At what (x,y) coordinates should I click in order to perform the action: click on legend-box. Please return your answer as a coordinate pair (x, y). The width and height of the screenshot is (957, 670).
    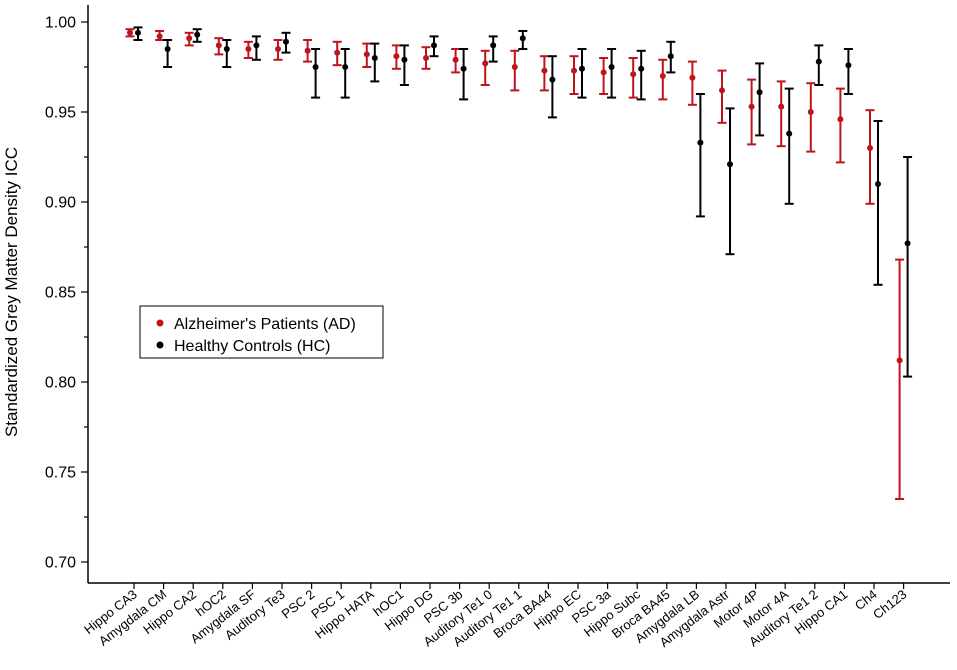
    Looking at the image, I should click on (261, 332).